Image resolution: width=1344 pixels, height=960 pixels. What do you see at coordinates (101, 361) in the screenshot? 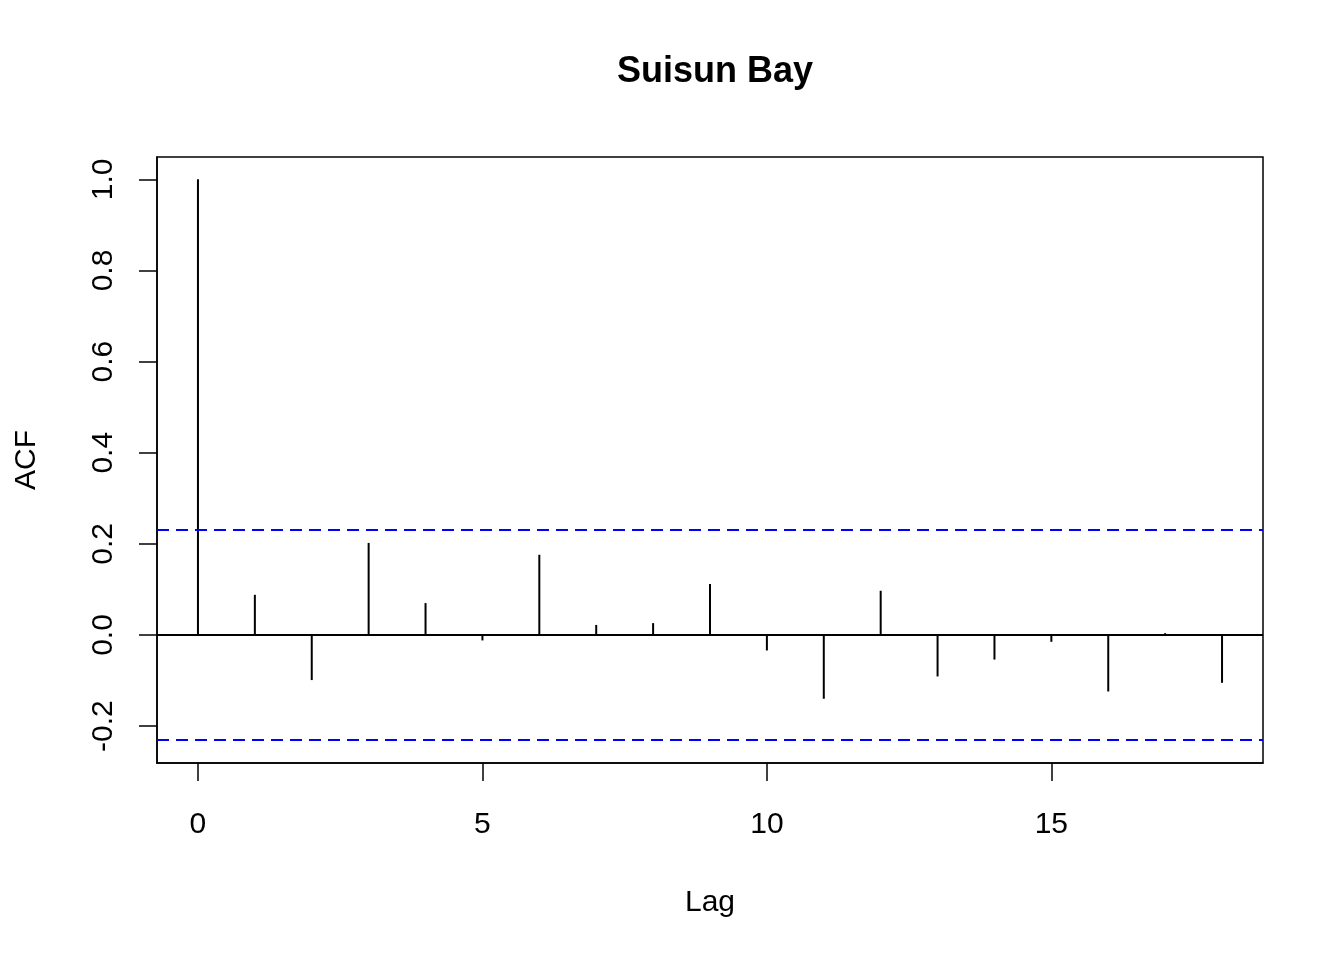
I see `y-tick-label: 0.6` at bounding box center [101, 361].